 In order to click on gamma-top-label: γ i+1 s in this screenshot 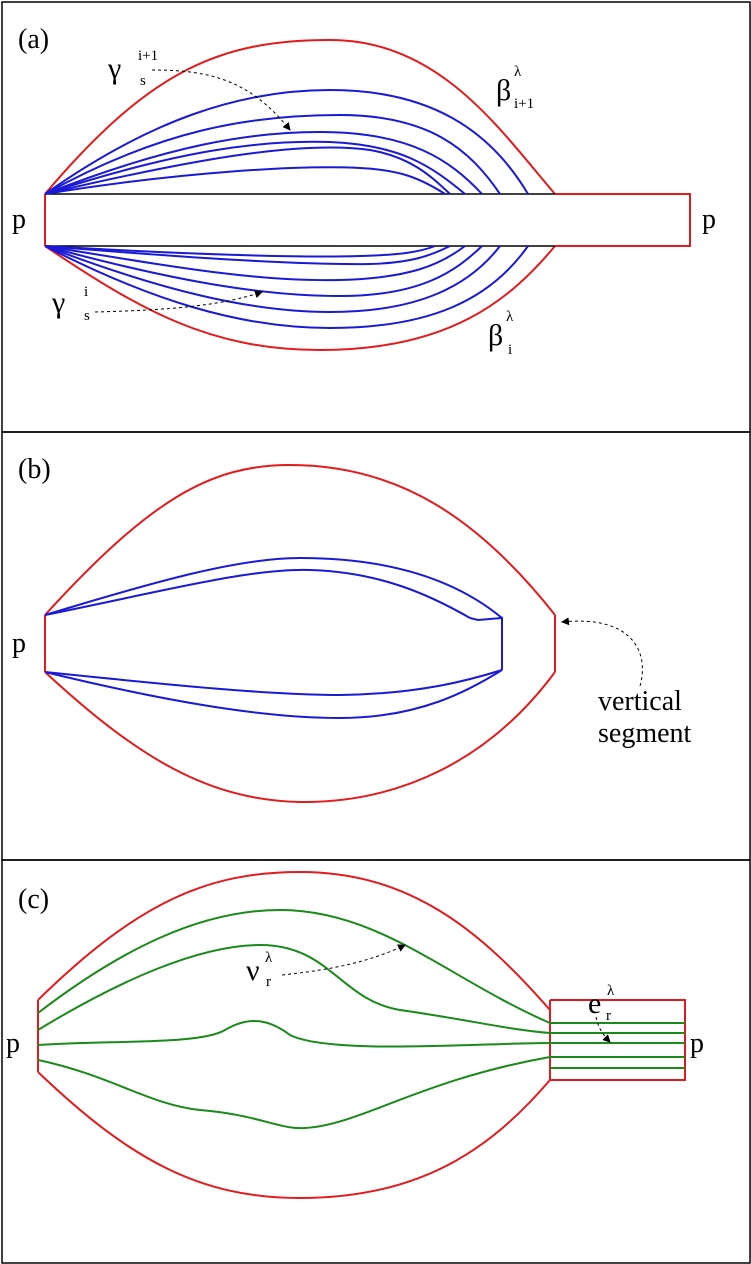, I will do `click(132, 68)`.